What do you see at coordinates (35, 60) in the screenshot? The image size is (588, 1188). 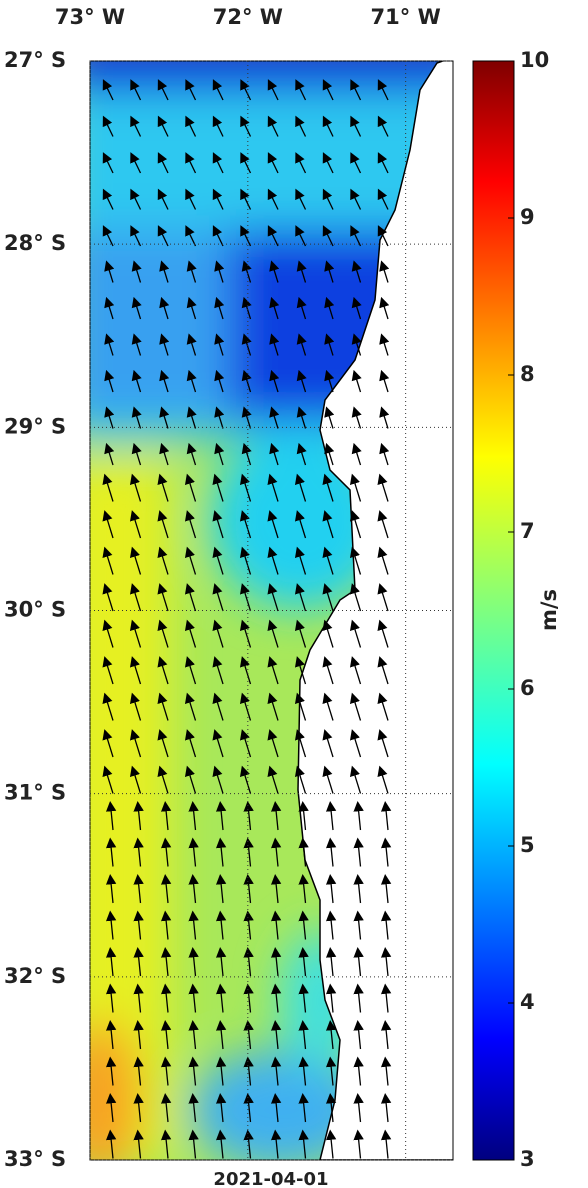 I see `lat-tick-label: 27° S` at bounding box center [35, 60].